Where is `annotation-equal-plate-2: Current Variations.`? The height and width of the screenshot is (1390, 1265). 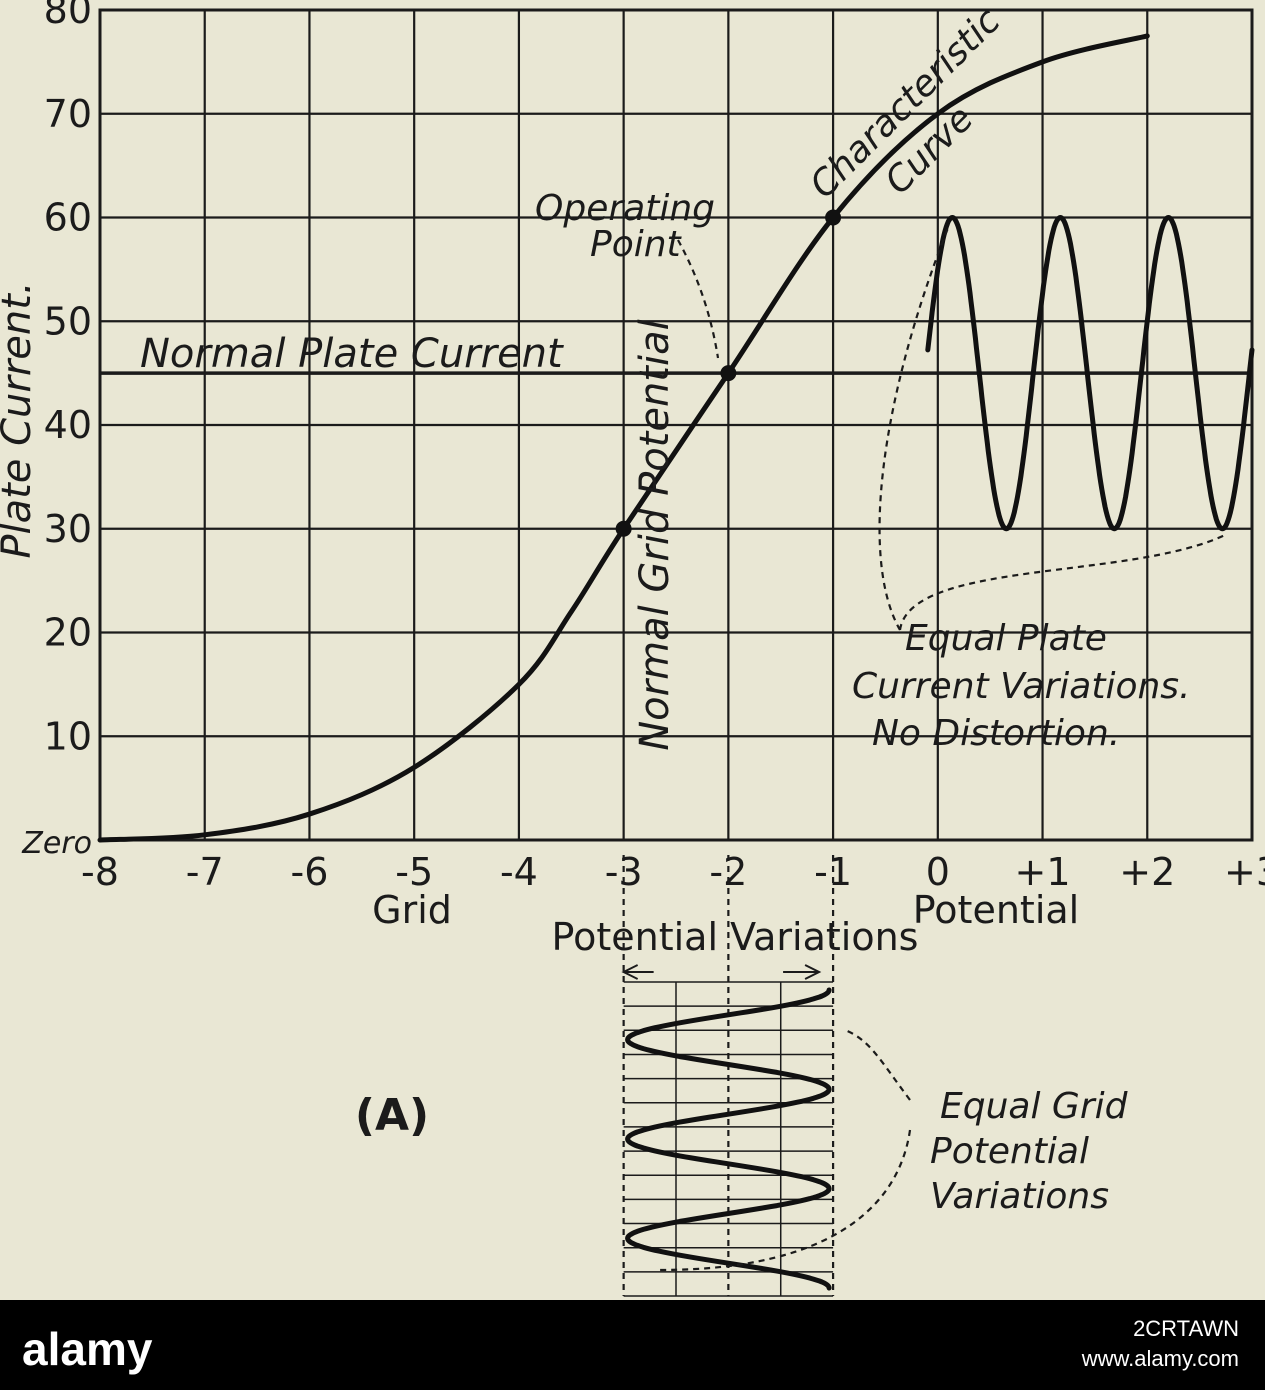 annotation-equal-plate-2: Current Variations. is located at coordinates (1021, 686).